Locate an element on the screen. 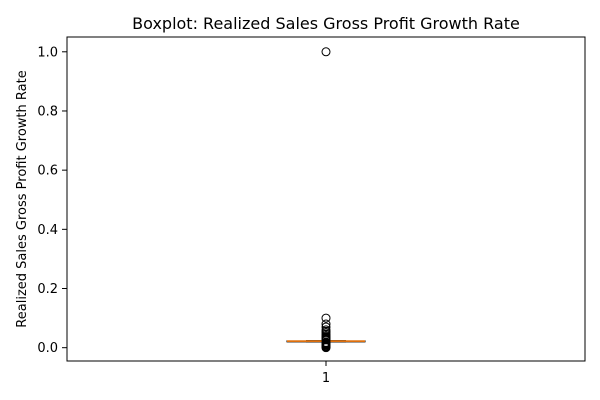 Image resolution: width=600 pixels, height=400 pixels. y-axis-label: Realized Sales Gross Profit Growth Rate is located at coordinates (22, 198).